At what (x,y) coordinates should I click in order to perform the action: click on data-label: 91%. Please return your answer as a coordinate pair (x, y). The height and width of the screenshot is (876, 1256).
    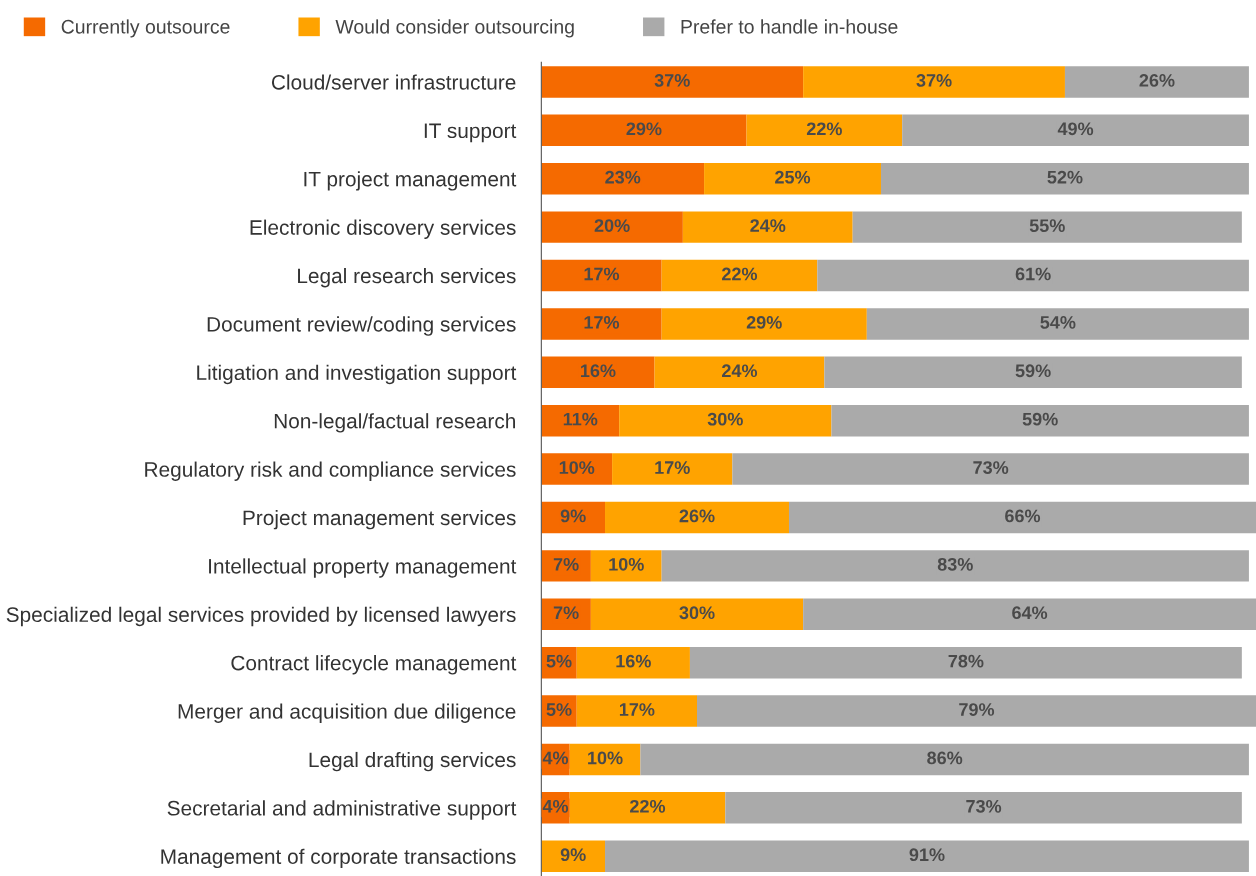
    Looking at the image, I should click on (927, 855).